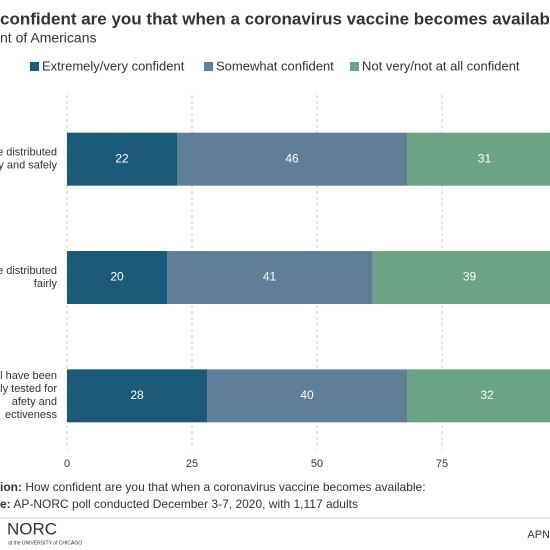  Describe the element at coordinates (275, 65) in the screenshot. I see `legend-label: Somewhat confident` at that location.